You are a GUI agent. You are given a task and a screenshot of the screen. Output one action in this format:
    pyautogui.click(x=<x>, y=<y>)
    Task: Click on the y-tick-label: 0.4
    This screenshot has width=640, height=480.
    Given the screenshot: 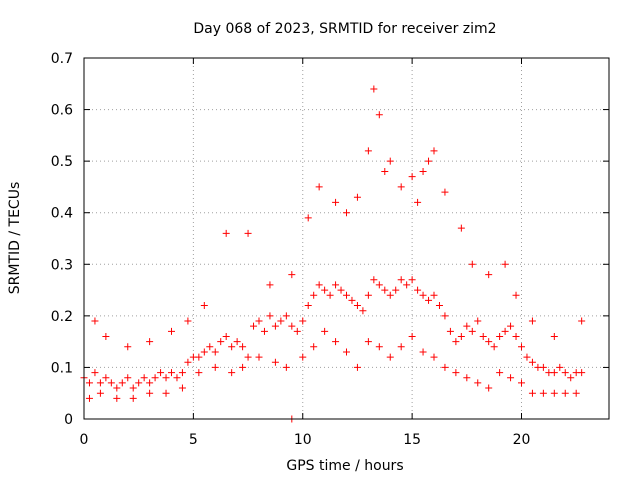 What is the action you would take?
    pyautogui.click(x=62, y=214)
    